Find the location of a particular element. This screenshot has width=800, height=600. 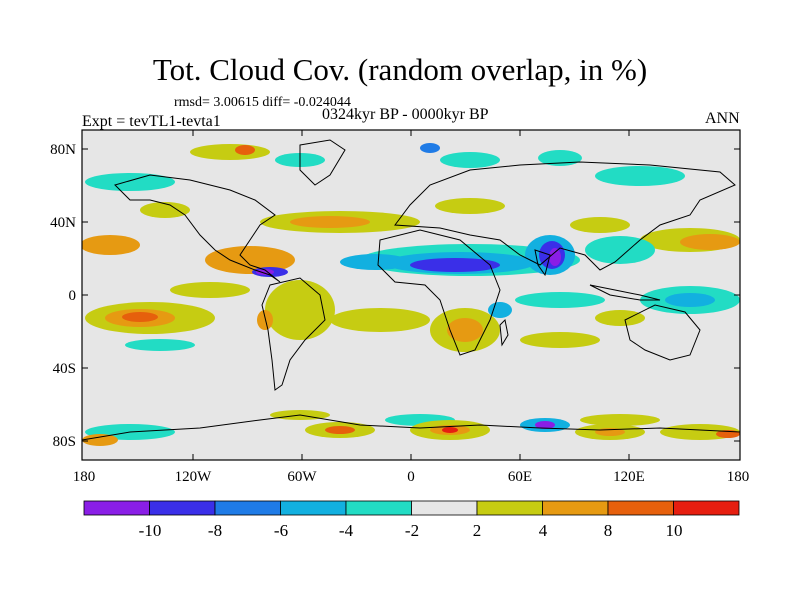

colorbar-label: 10 is located at coordinates (674, 530).